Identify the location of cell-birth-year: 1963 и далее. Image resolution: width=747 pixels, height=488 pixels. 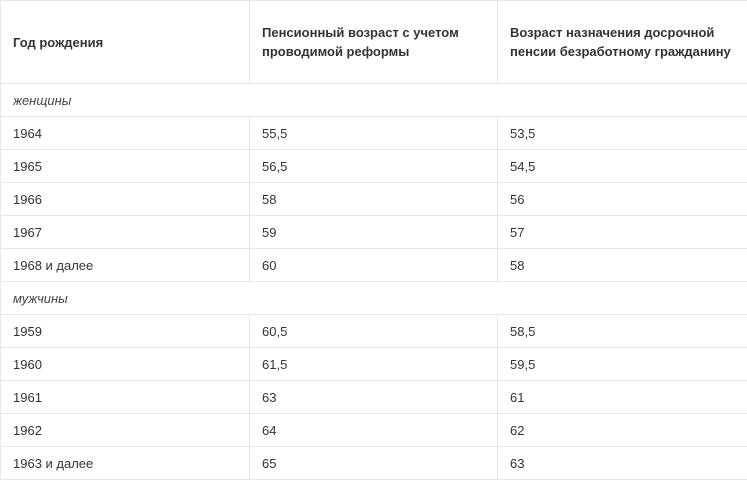
(125, 463).